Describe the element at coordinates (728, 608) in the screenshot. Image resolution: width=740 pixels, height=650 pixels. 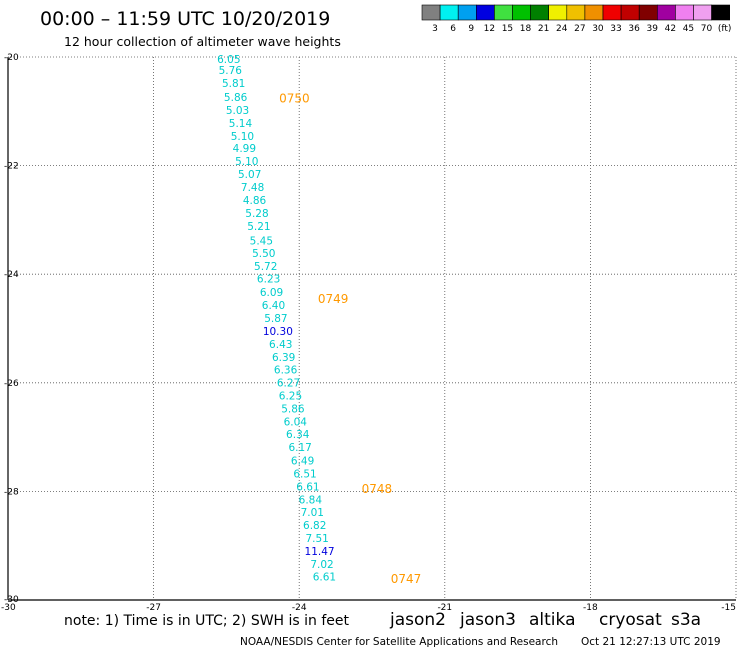
I see `x-tick-label: -15` at that location.